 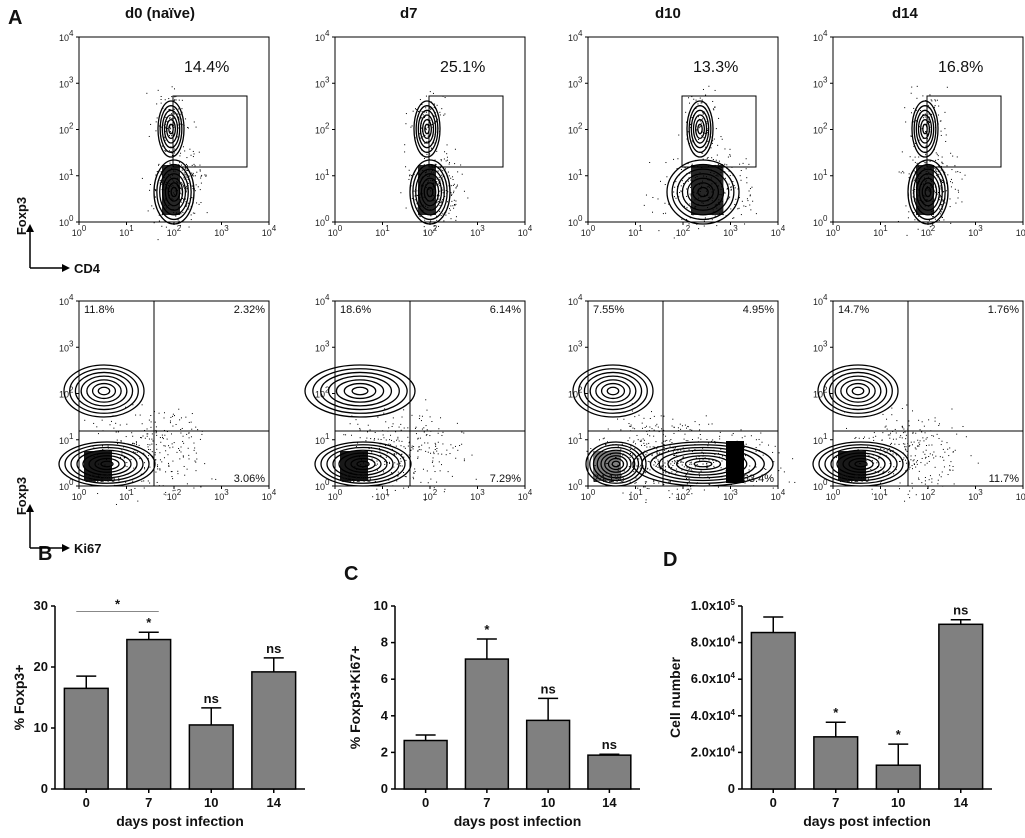 I want to click on x-axis-label-row2: Ki67, so click(x=87, y=548).